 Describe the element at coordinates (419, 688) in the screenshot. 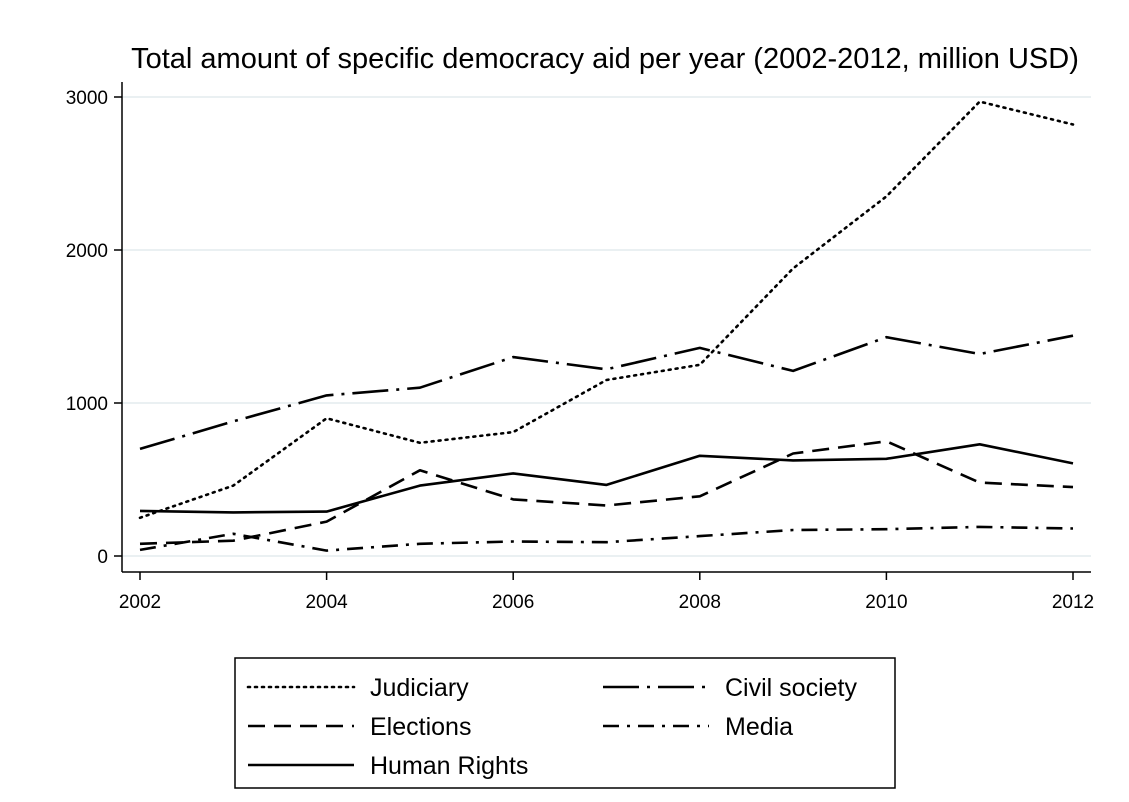

I see `legend-label: Judiciary` at that location.